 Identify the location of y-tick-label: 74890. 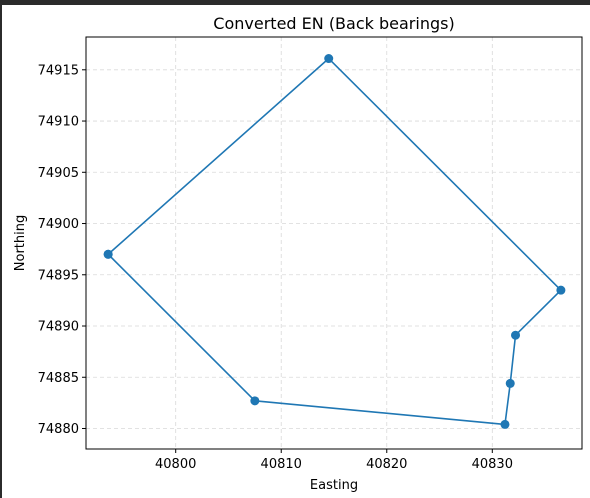
(58, 327).